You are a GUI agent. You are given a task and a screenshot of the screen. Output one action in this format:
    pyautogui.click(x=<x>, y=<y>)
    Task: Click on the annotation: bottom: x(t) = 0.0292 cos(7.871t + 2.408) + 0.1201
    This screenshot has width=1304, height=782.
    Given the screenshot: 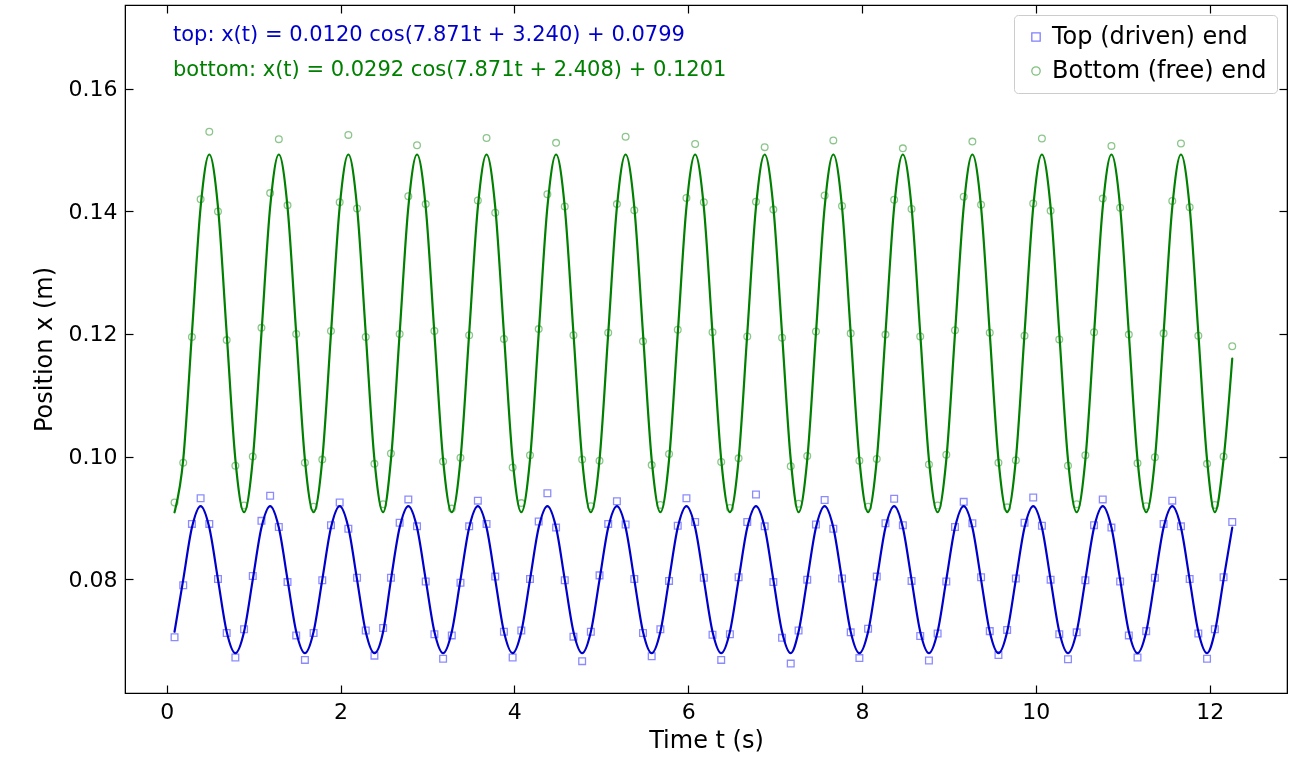 What is the action you would take?
    pyautogui.click(x=450, y=69)
    